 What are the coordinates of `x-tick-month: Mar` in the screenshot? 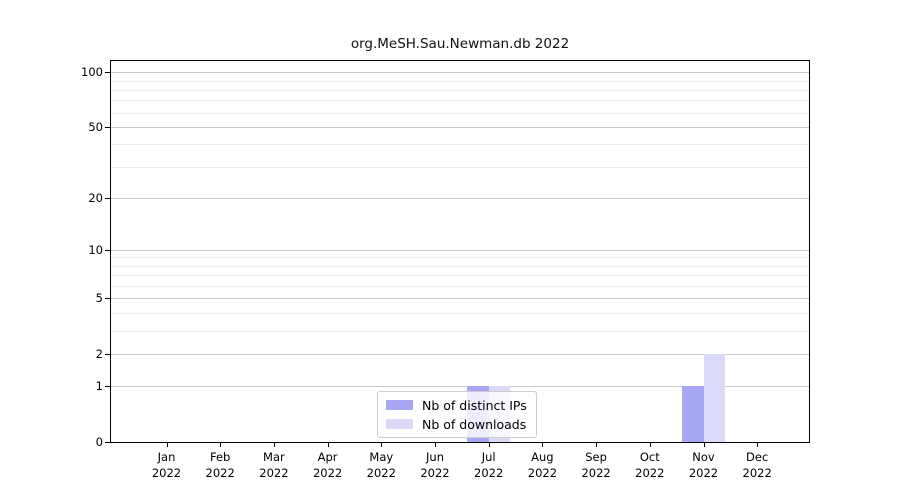 It's located at (274, 457).